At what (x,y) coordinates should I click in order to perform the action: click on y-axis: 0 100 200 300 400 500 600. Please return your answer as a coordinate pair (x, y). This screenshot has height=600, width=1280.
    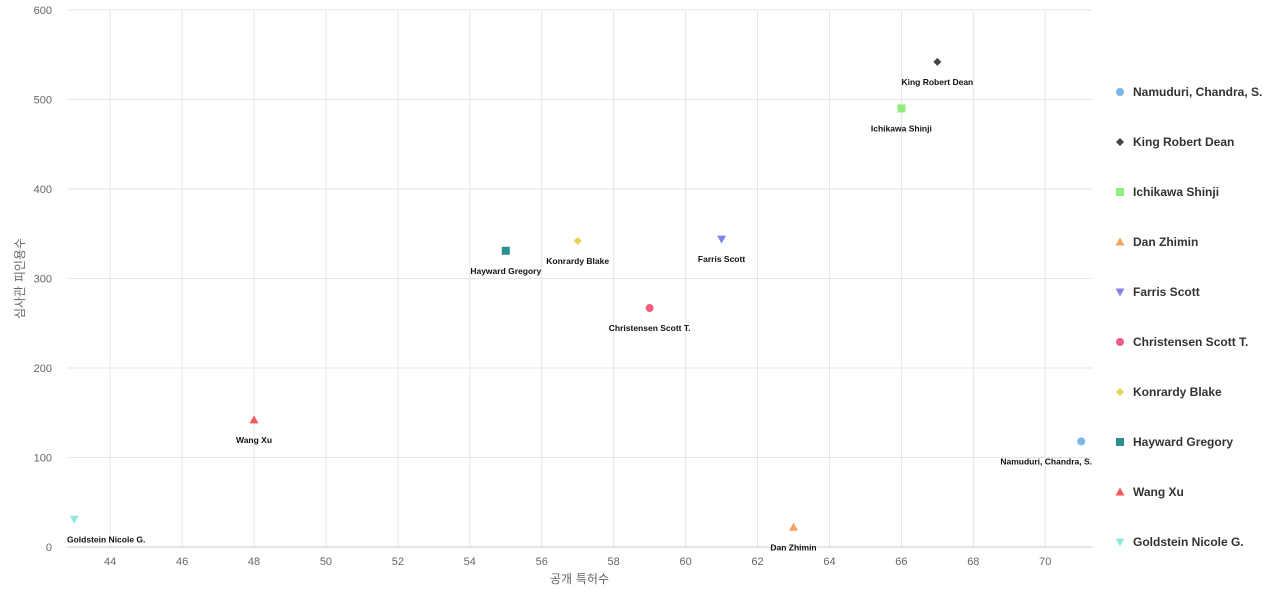
    Looking at the image, I should click on (43, 279).